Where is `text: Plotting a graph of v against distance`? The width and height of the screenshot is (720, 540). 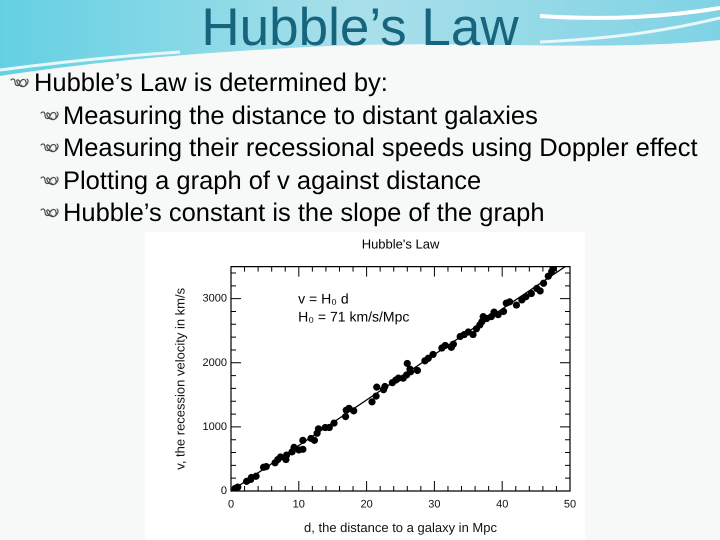 text: Plotting a graph of v against distance is located at coordinates (272, 181).